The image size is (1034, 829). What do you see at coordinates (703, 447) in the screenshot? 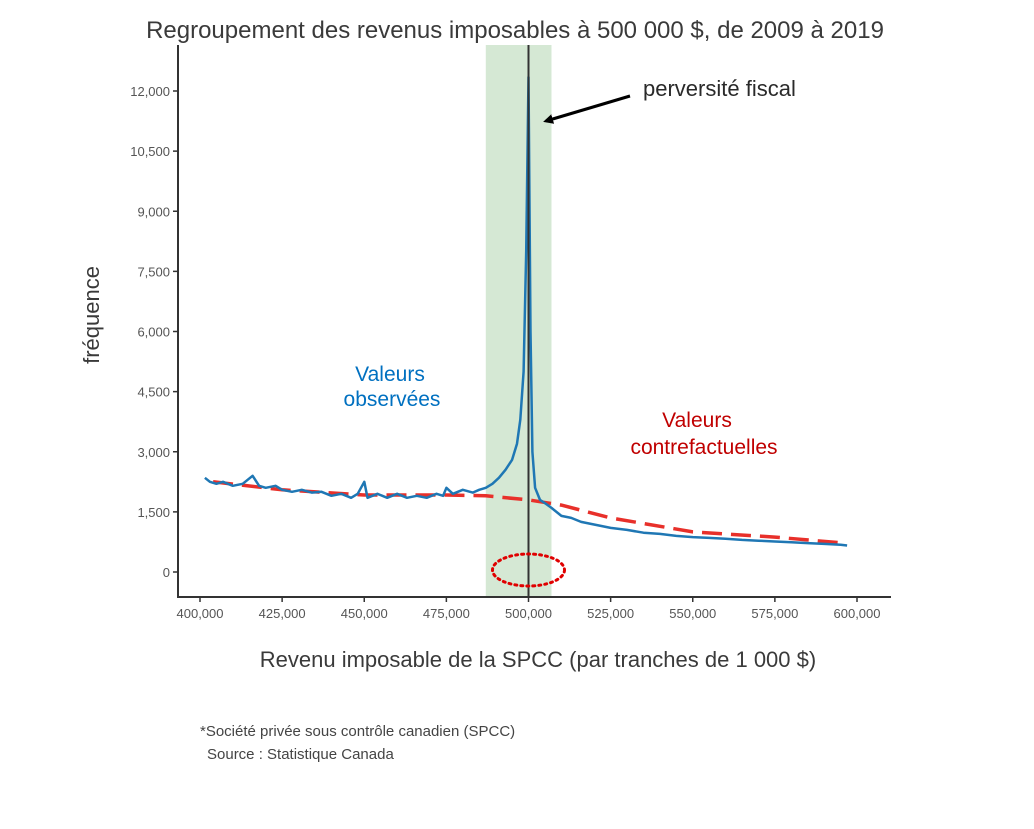
I see `counterfactual-label-line2: contrefactuelles` at bounding box center [703, 447].